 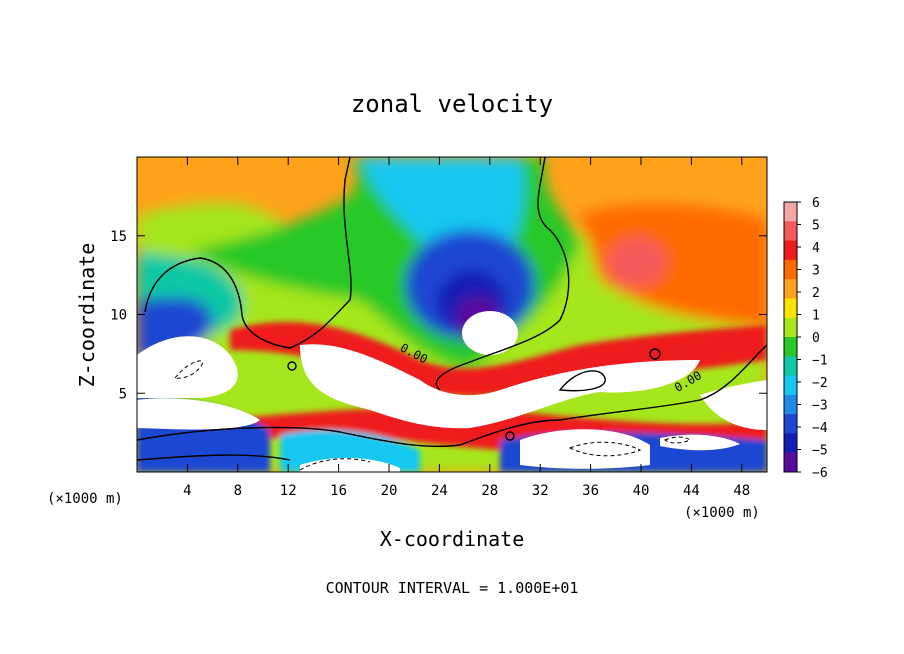 What do you see at coordinates (540, 491) in the screenshot?
I see `x-tick-label: 32` at bounding box center [540, 491].